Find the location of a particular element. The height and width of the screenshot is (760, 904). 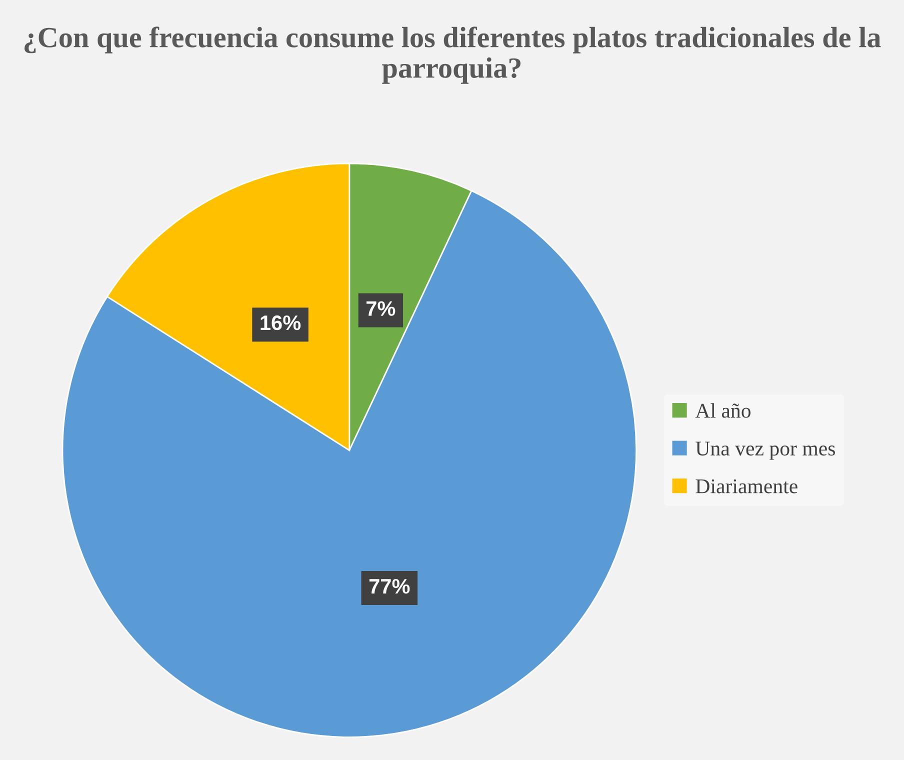

data-label: 77% is located at coordinates (389, 586).